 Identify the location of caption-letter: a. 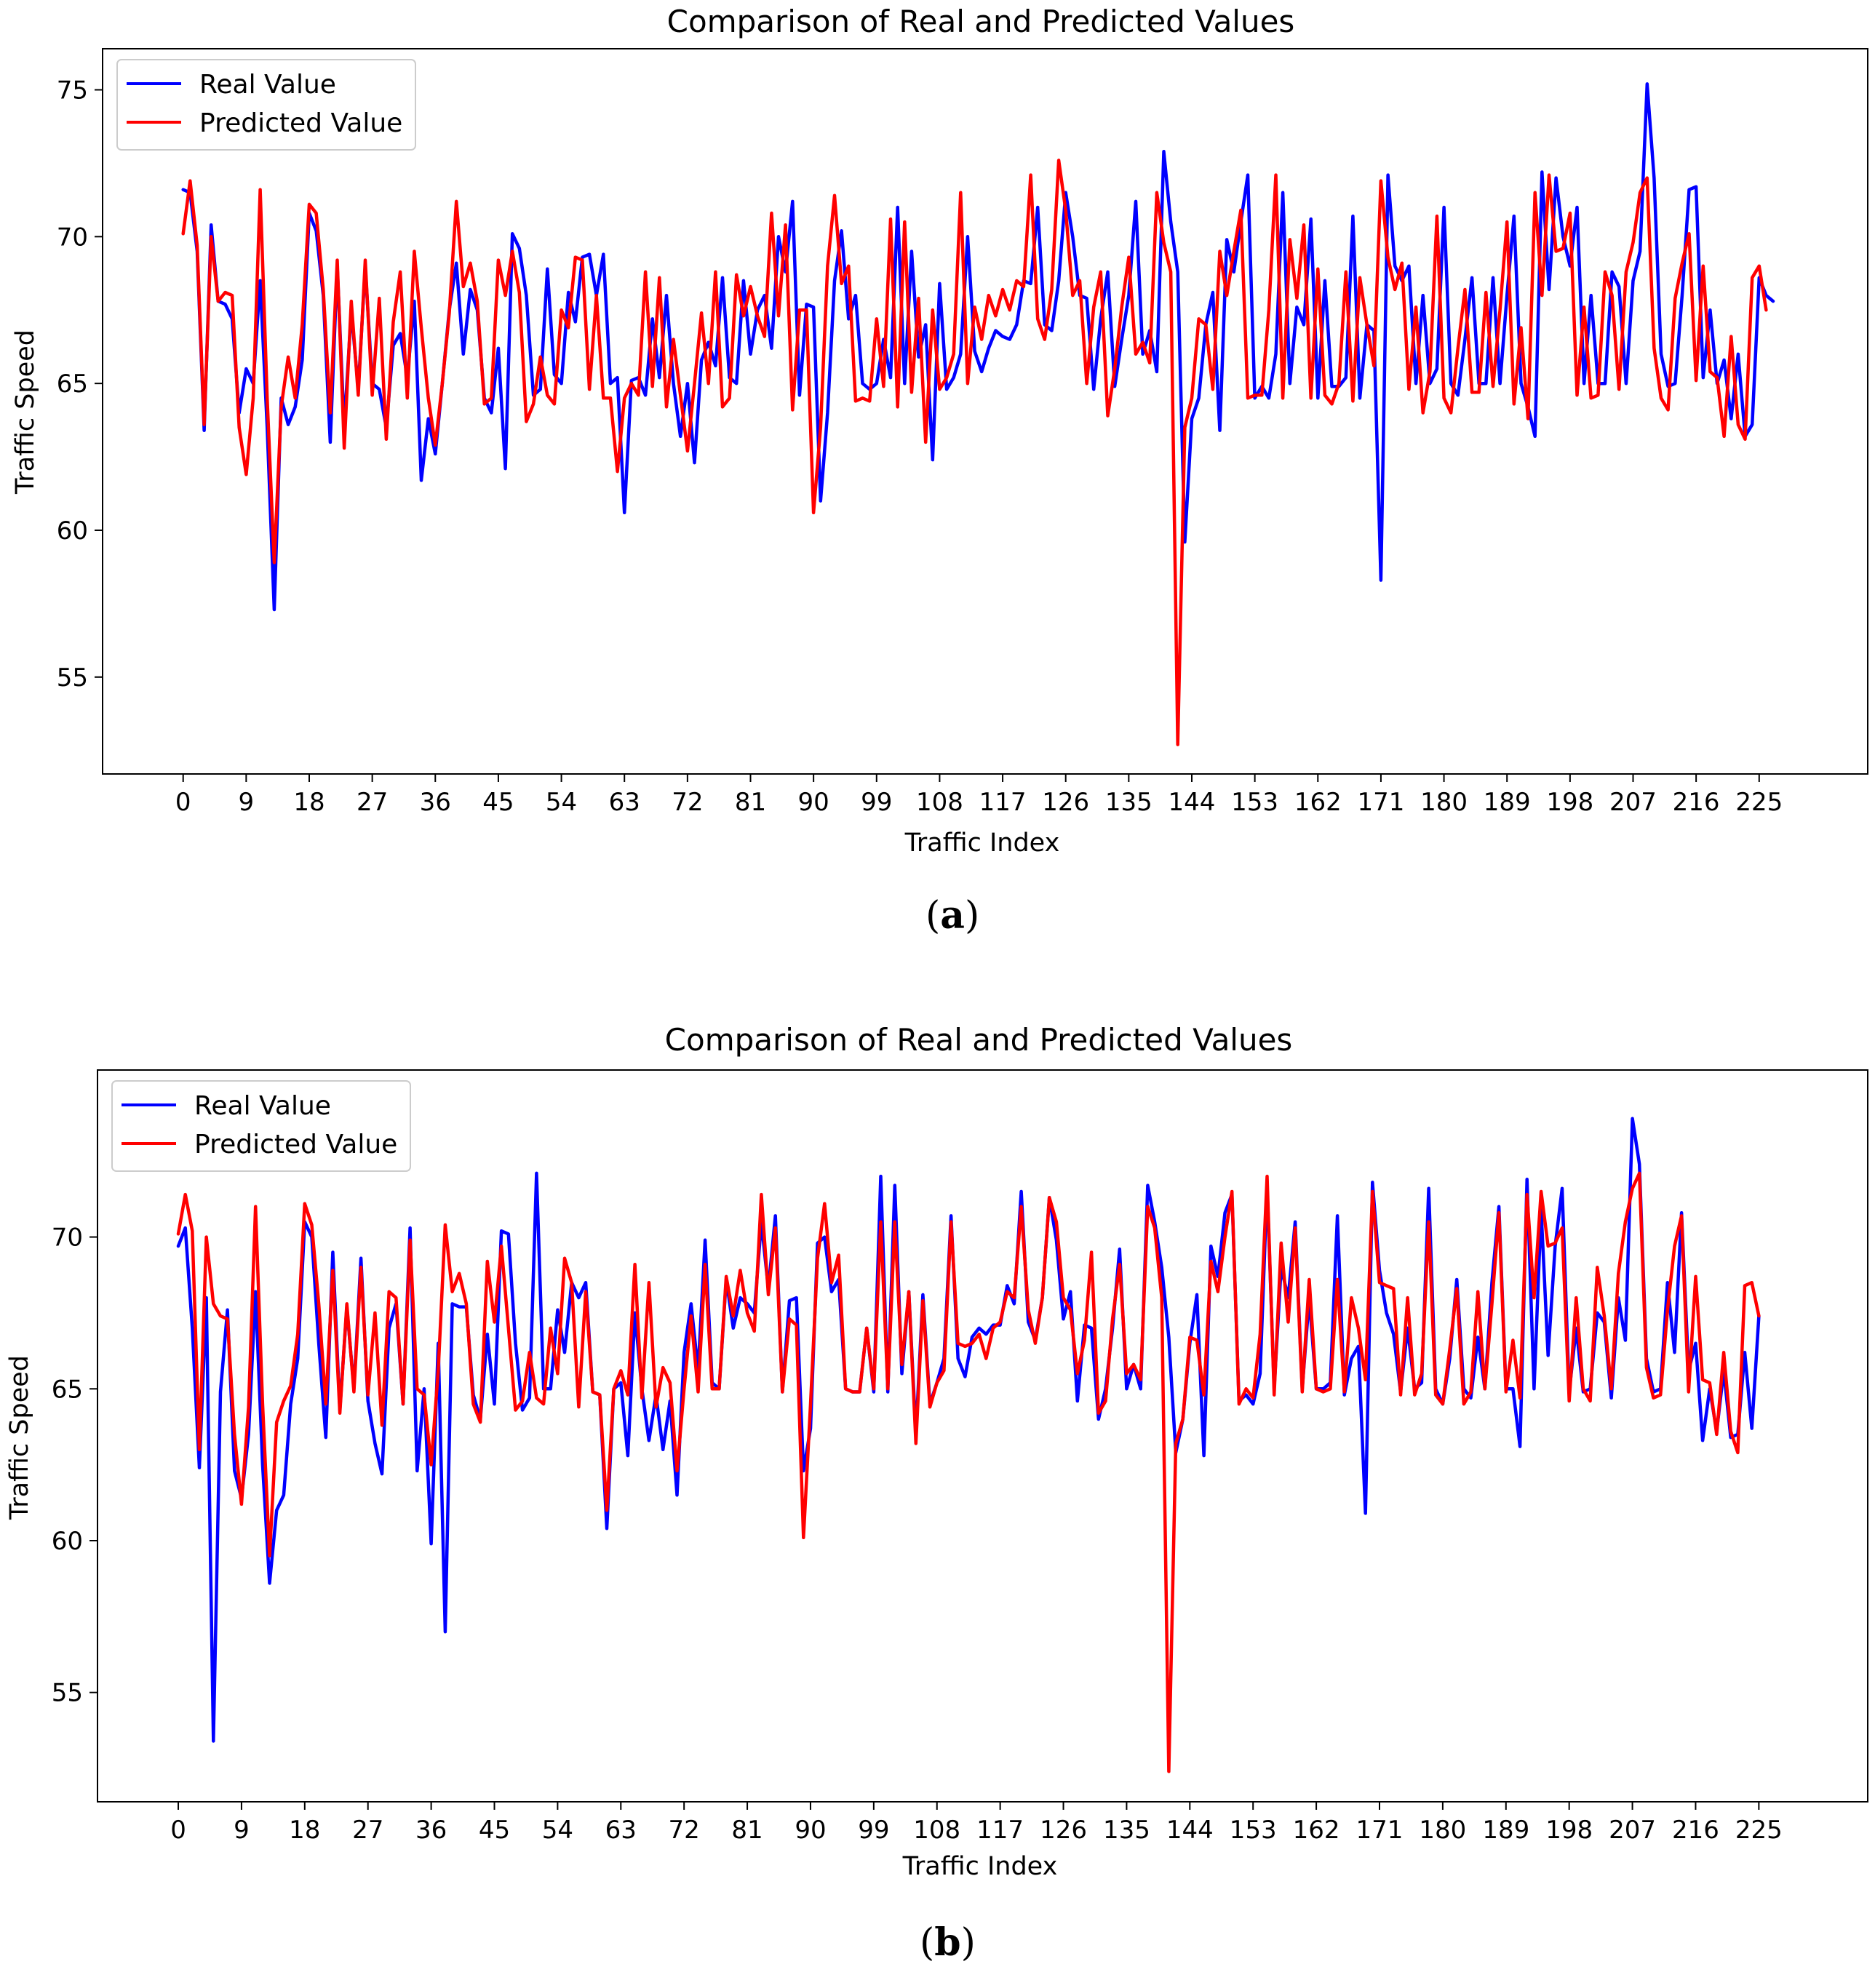
(952, 915).